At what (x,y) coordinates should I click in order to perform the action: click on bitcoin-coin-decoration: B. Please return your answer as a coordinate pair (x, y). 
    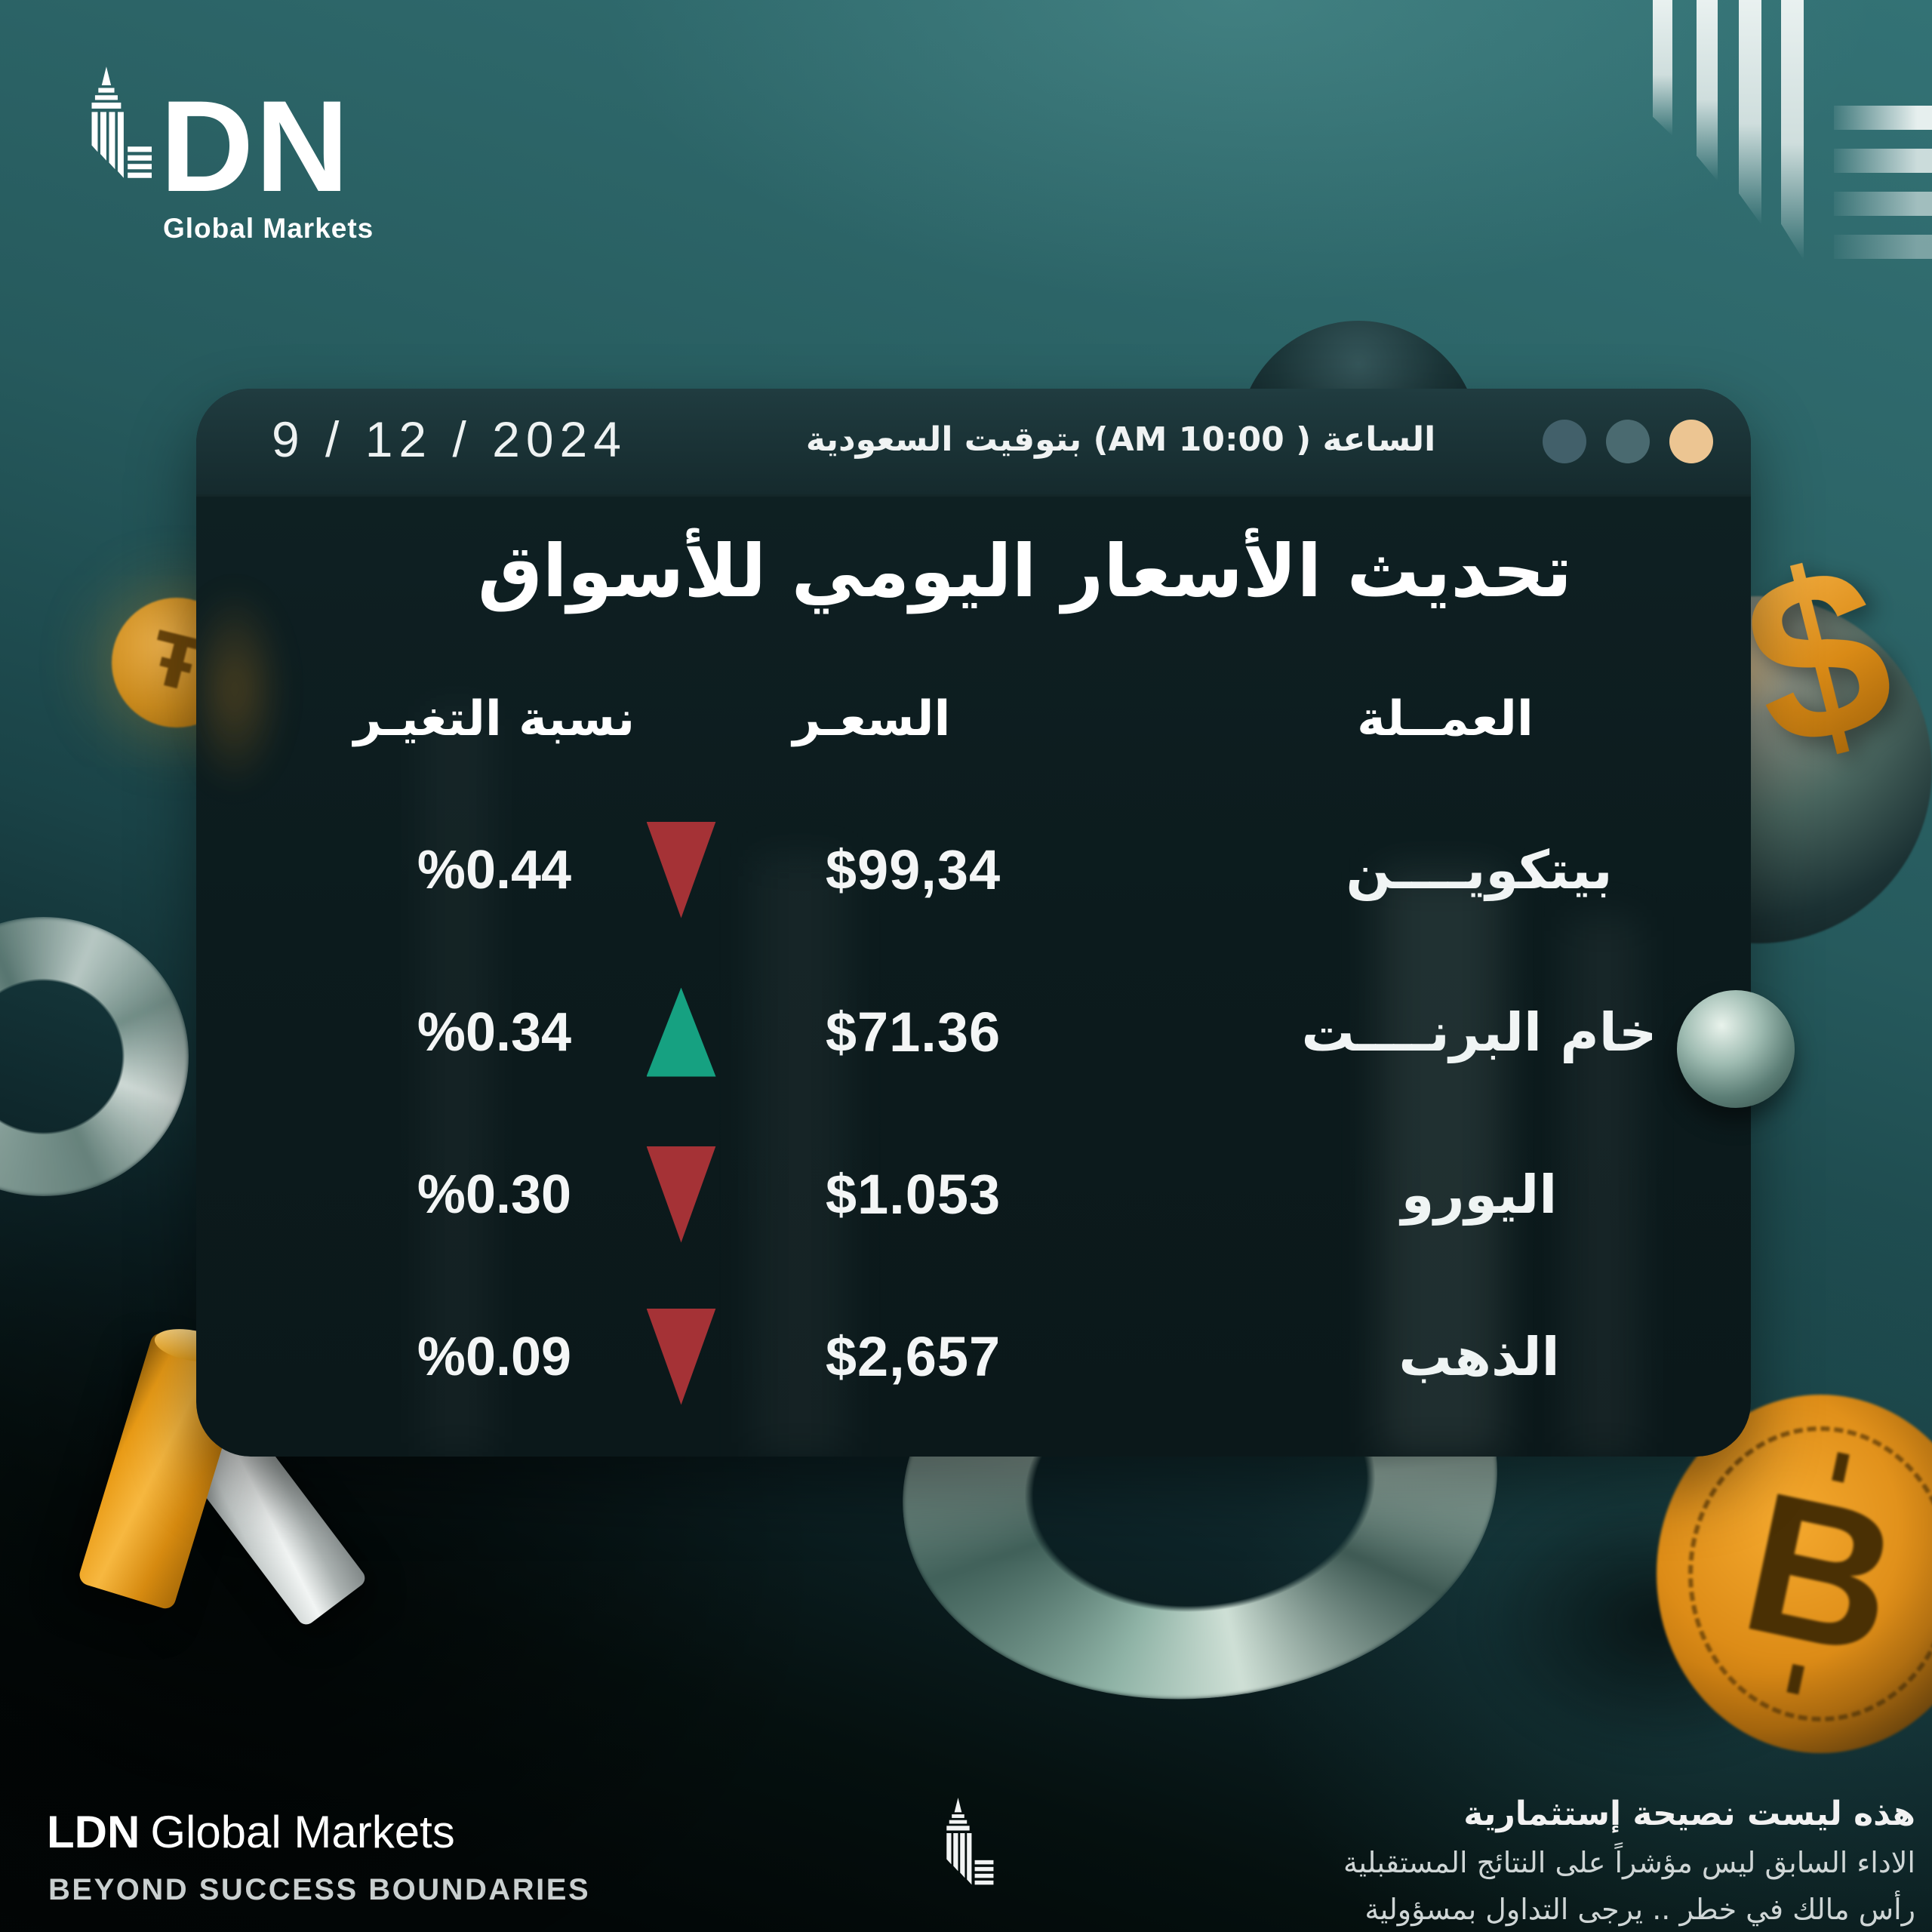
    Looking at the image, I should click on (1794, 1574).